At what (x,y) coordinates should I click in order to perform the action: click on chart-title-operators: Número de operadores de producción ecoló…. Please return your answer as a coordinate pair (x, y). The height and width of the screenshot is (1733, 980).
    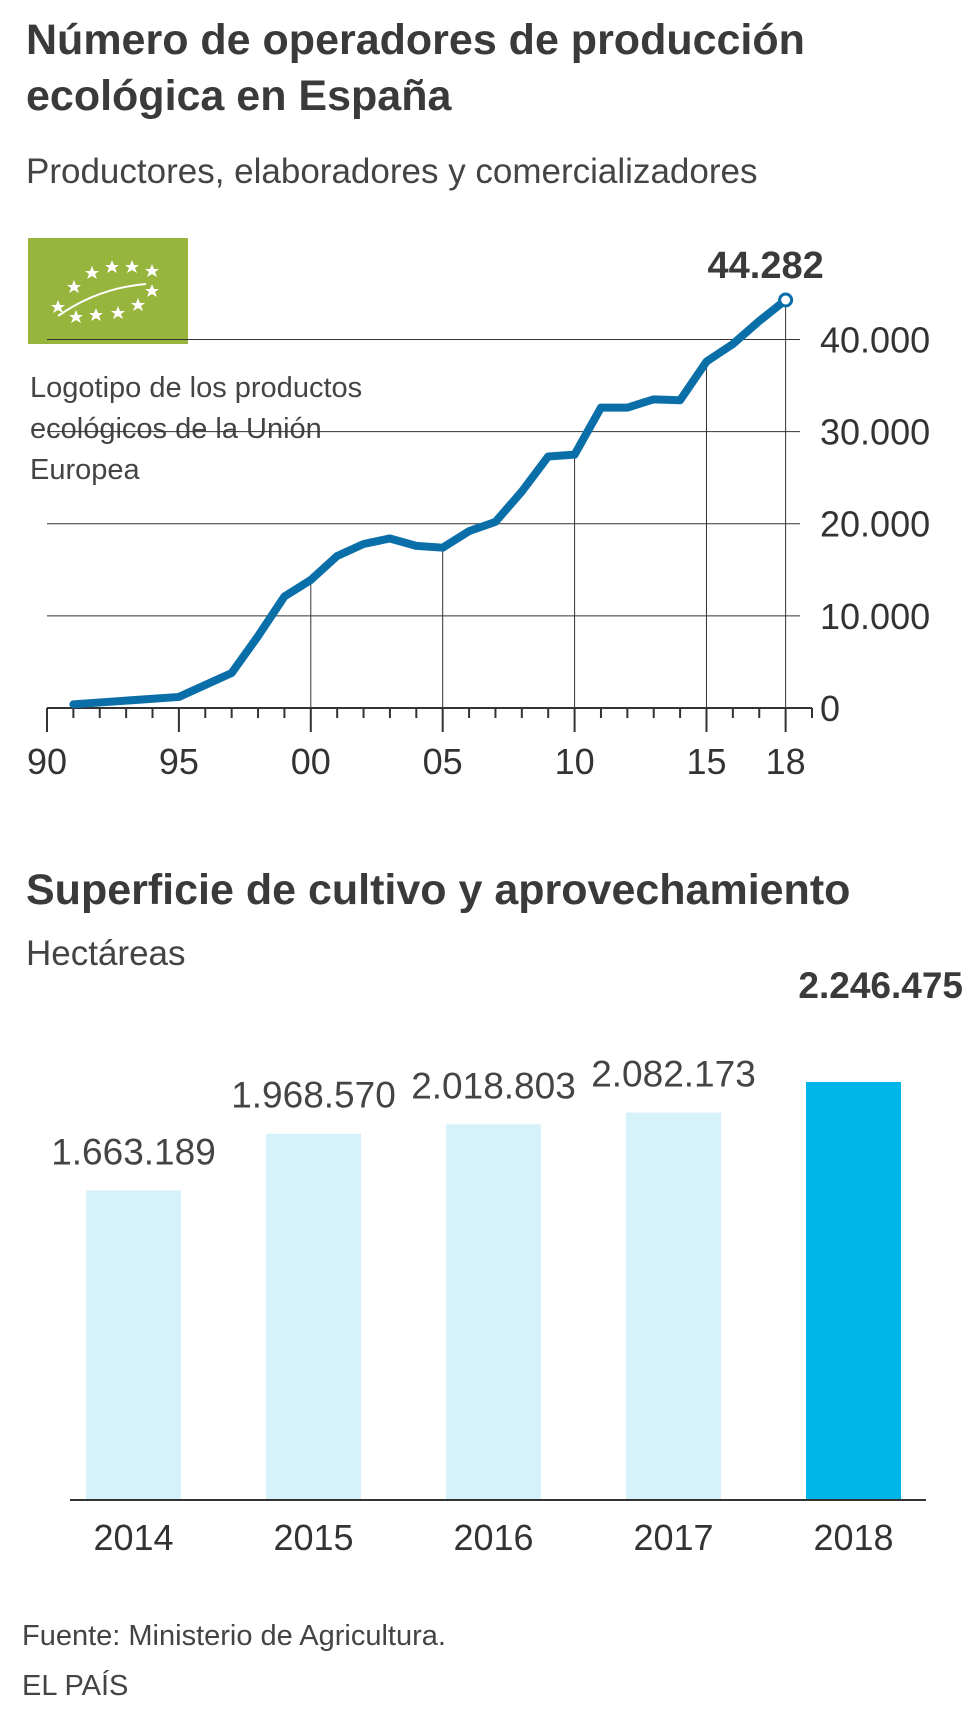
    Looking at the image, I should click on (415, 68).